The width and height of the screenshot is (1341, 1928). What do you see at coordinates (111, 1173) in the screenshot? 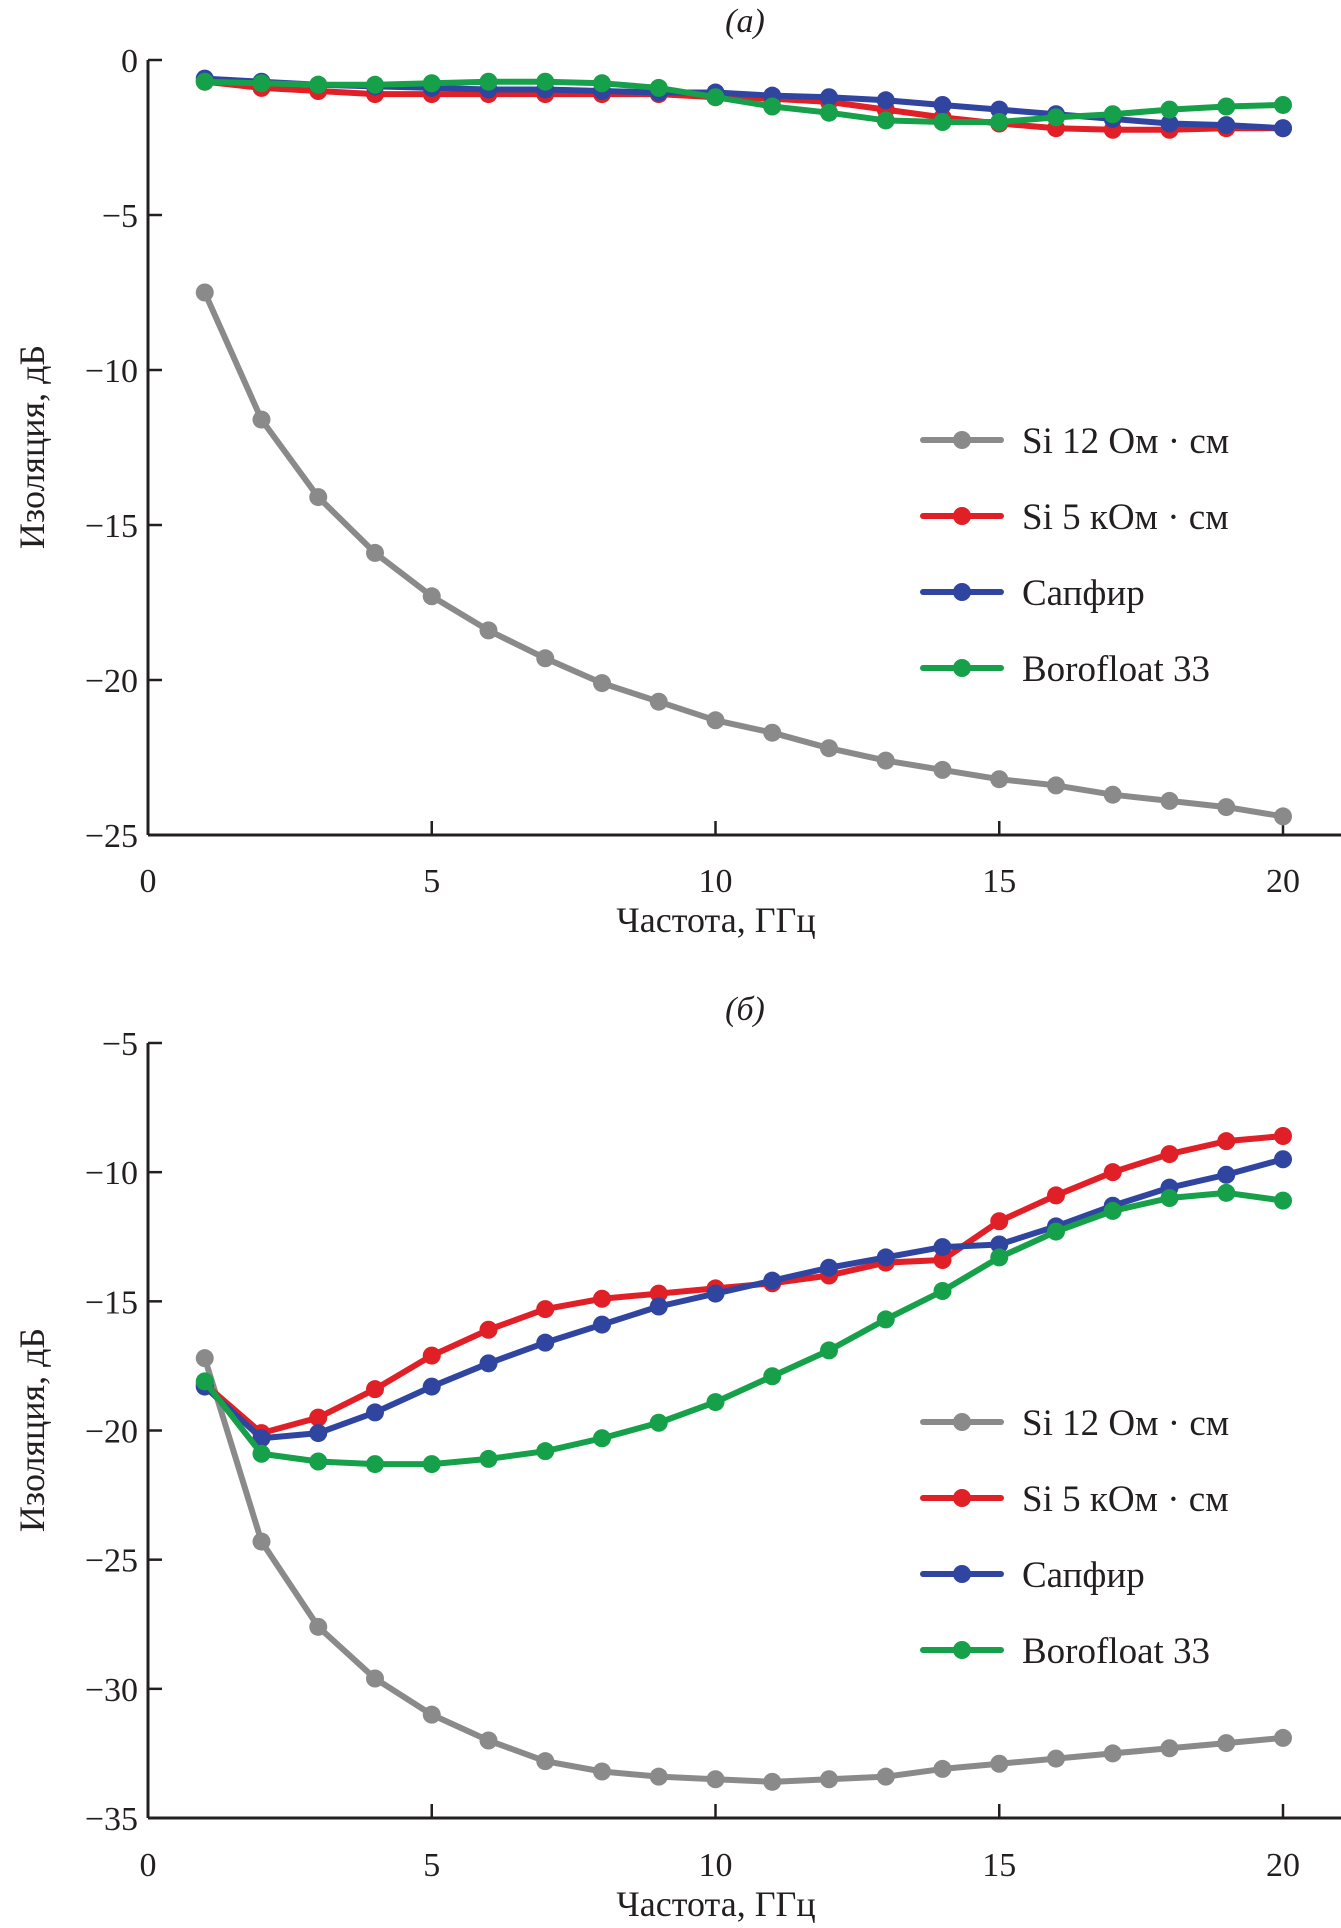
I see `panel-b-y-tick-label: −10` at bounding box center [111, 1173].